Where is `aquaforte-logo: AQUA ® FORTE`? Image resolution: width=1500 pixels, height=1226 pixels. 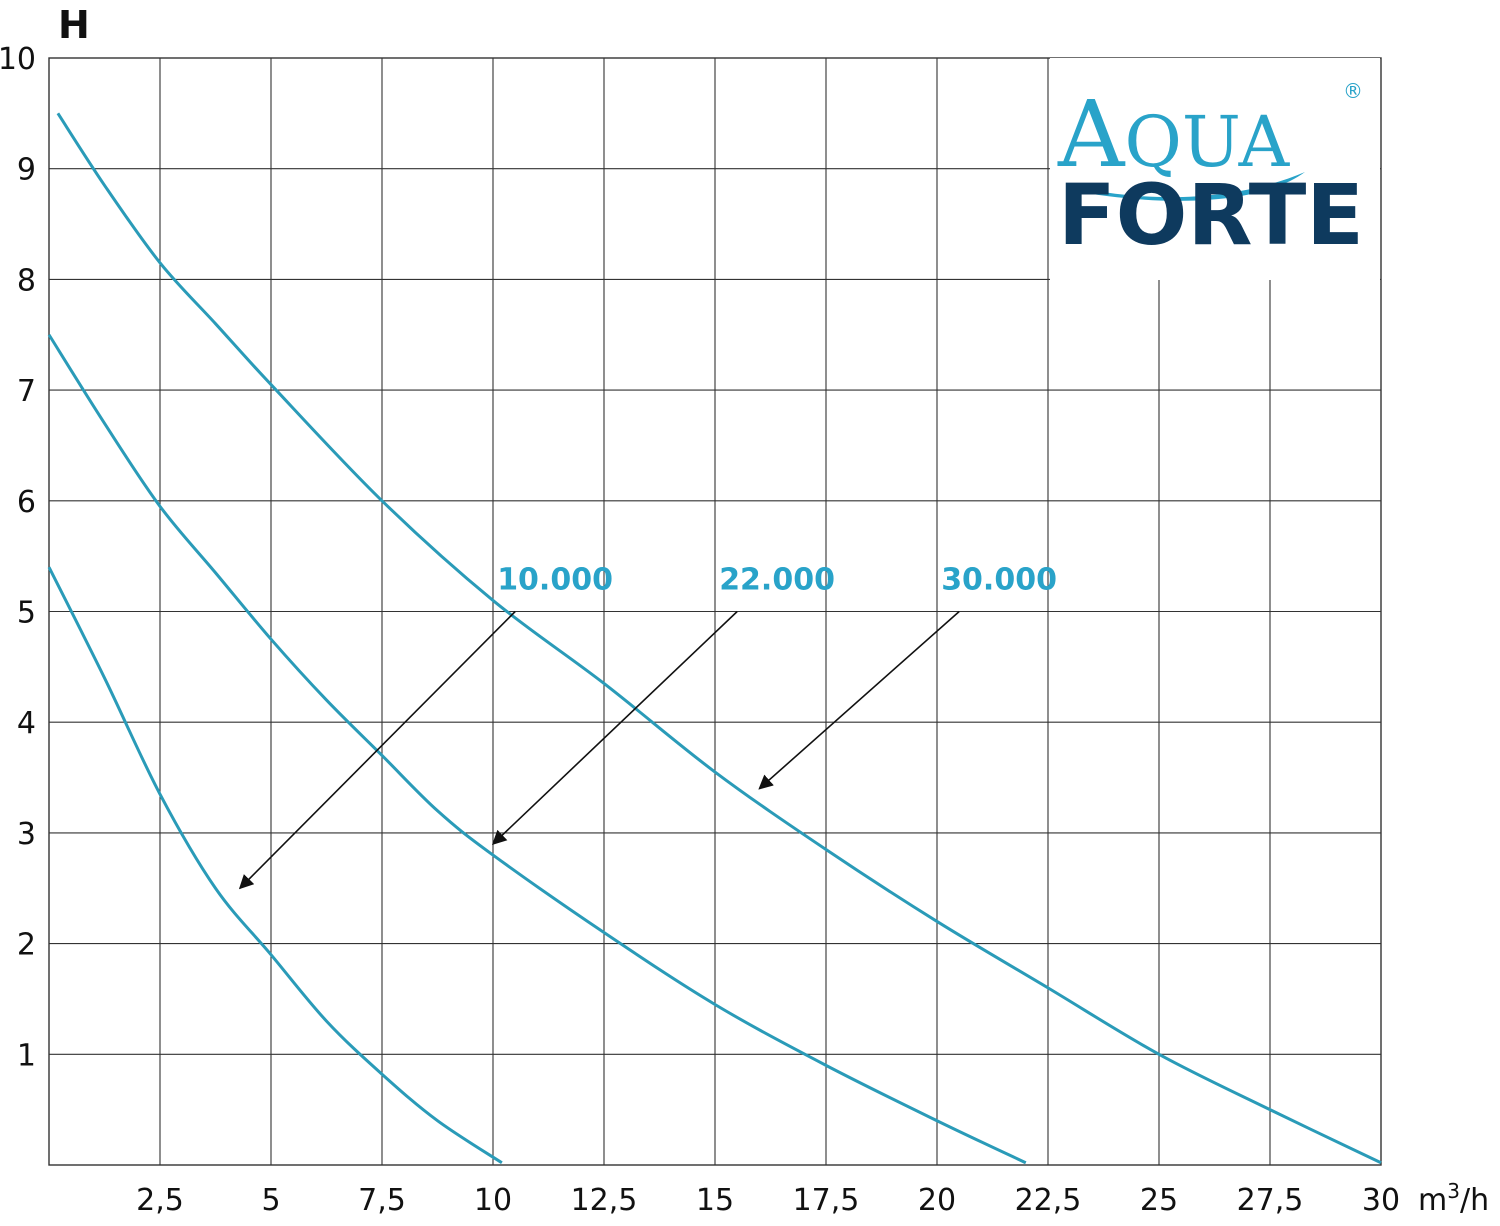
aquaforte-logo: AQUA ® FORTE is located at coordinates (1215, 169).